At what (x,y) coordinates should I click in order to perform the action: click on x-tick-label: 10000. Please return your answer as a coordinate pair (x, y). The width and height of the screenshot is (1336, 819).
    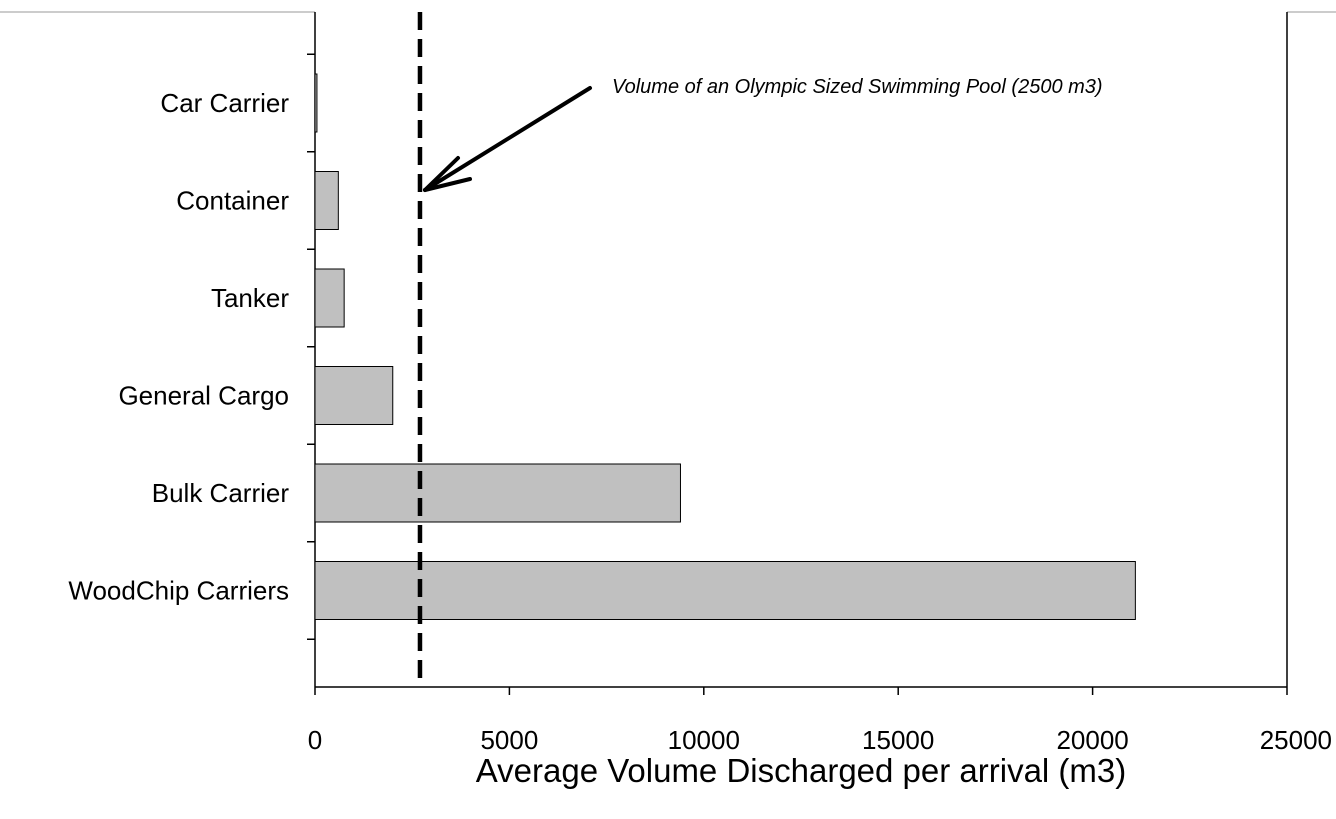
    Looking at the image, I should click on (704, 740).